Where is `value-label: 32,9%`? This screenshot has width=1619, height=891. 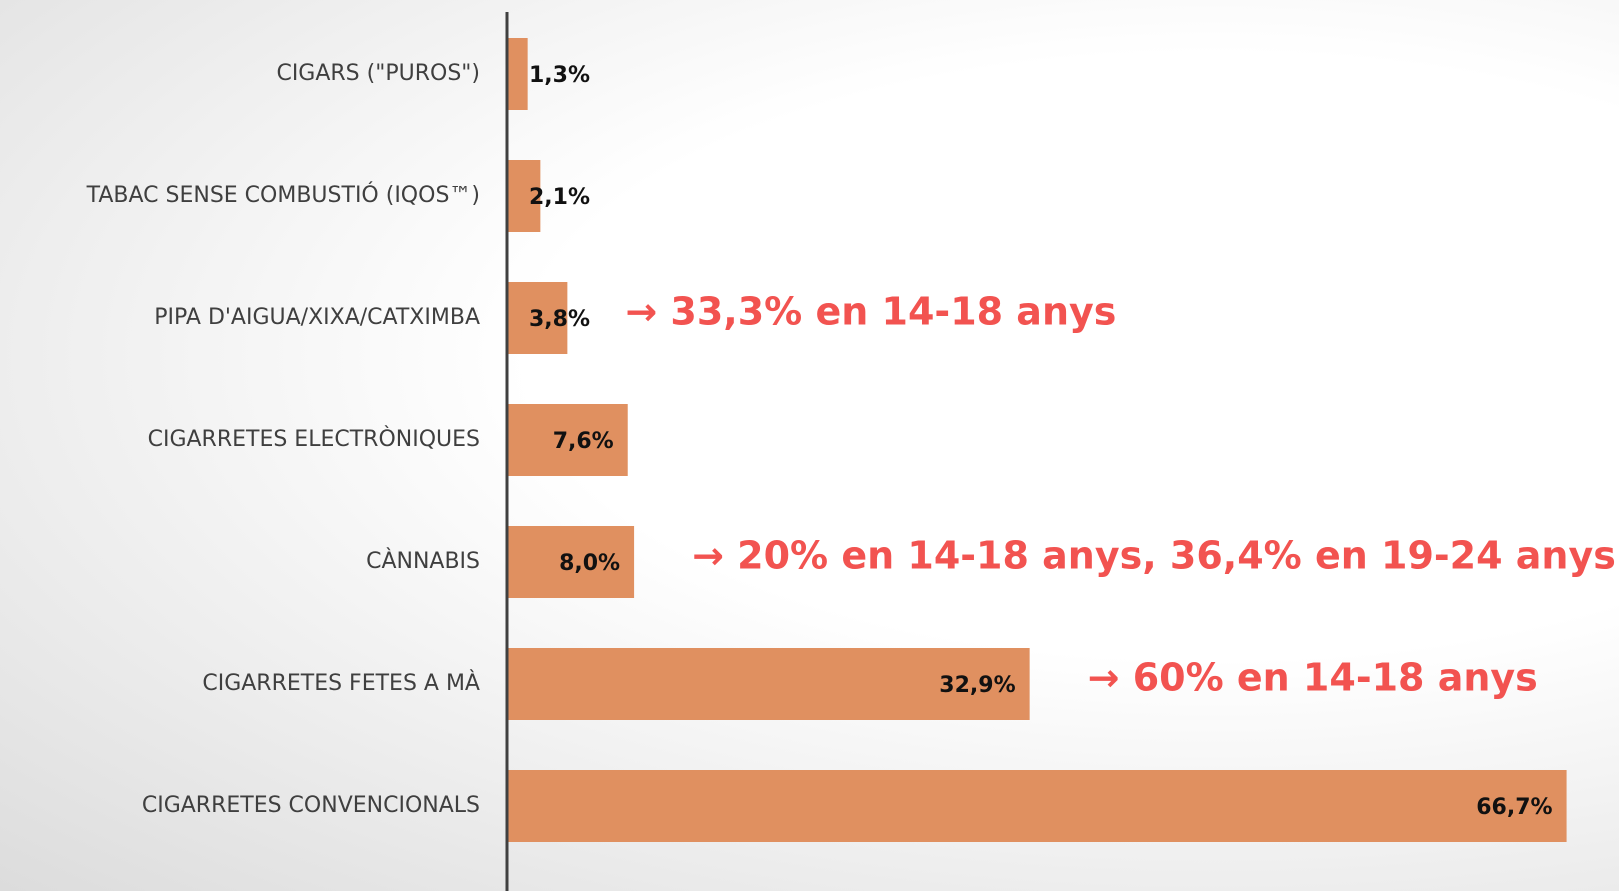
value-label: 32,9% is located at coordinates (977, 685).